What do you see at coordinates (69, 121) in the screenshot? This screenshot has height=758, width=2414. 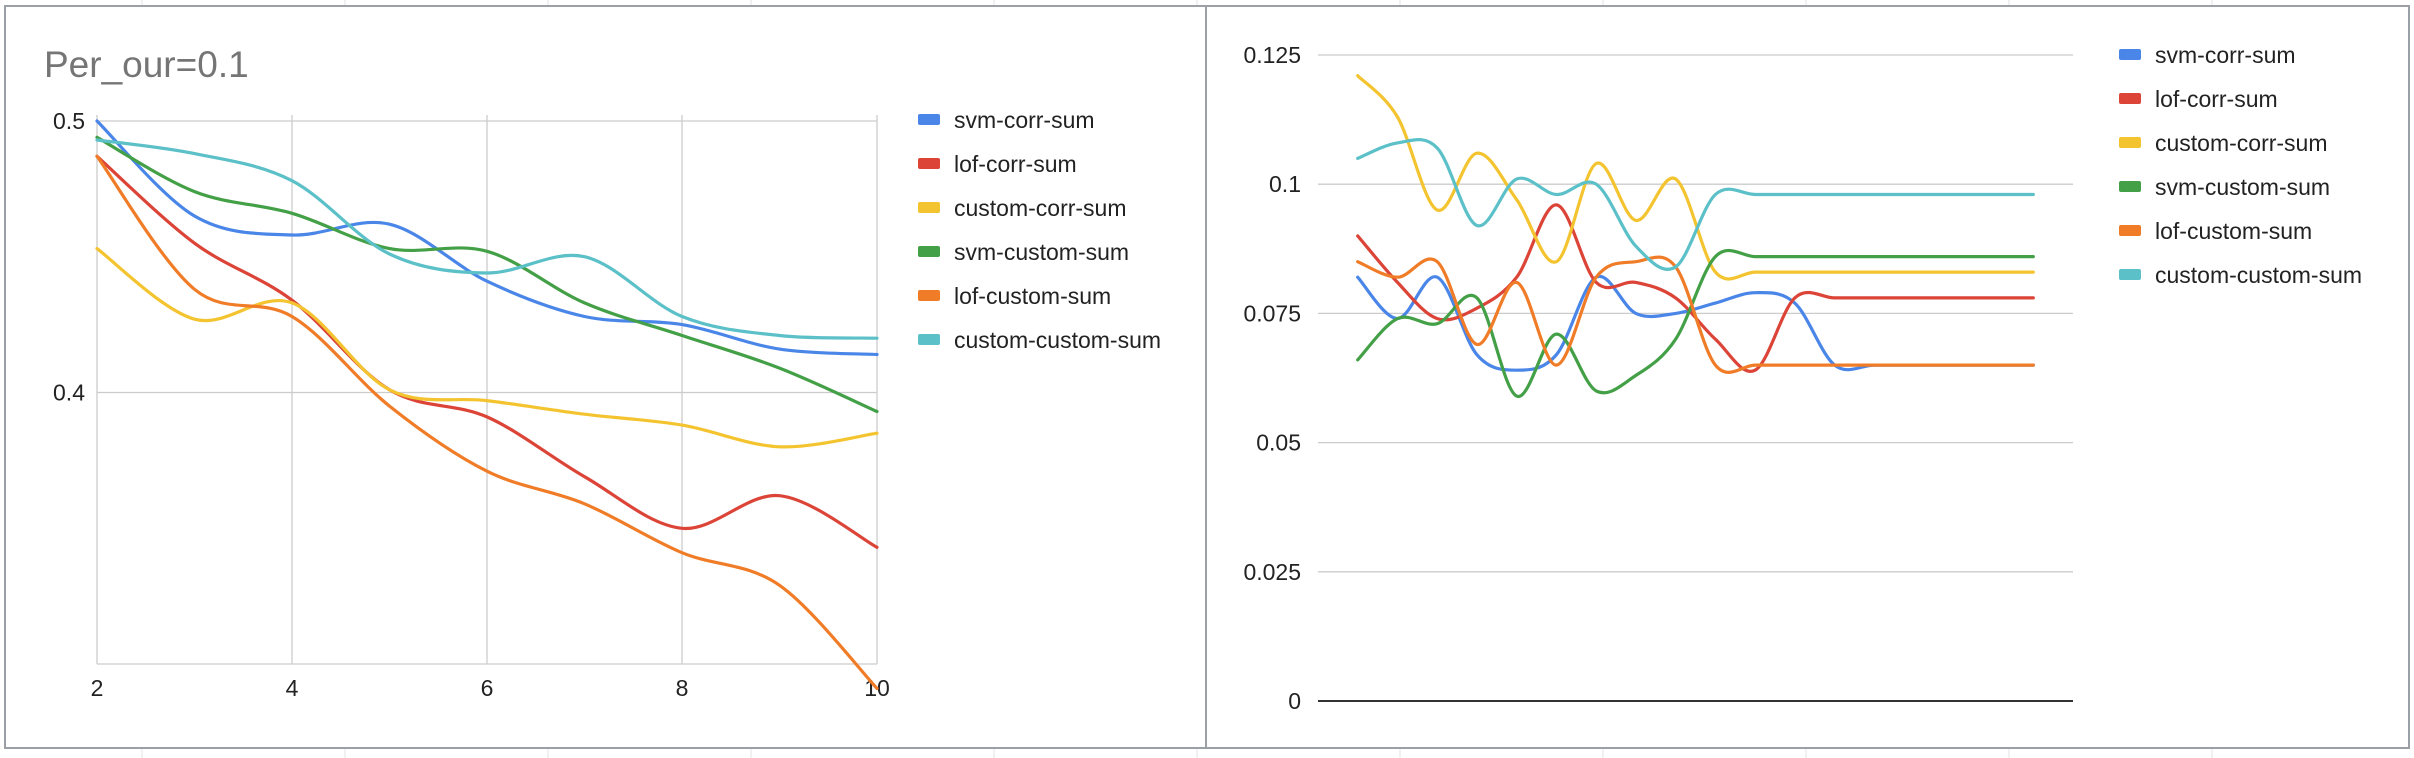 I see `y-tick-label: 0.5` at bounding box center [69, 121].